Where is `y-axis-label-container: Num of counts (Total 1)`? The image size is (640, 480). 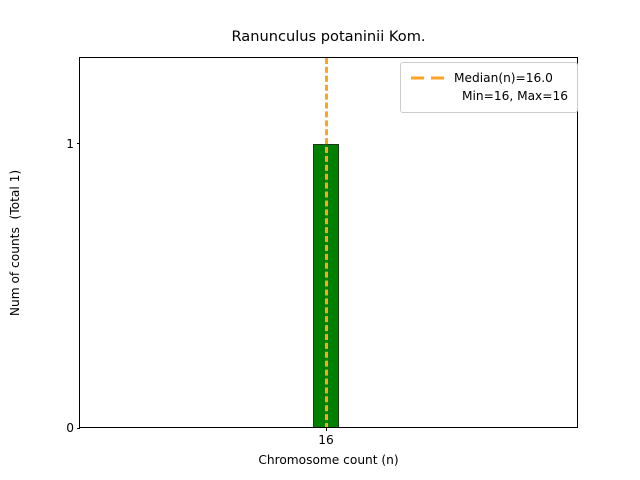 y-axis-label-container: Num of counts (Total 1) is located at coordinates (15, 242).